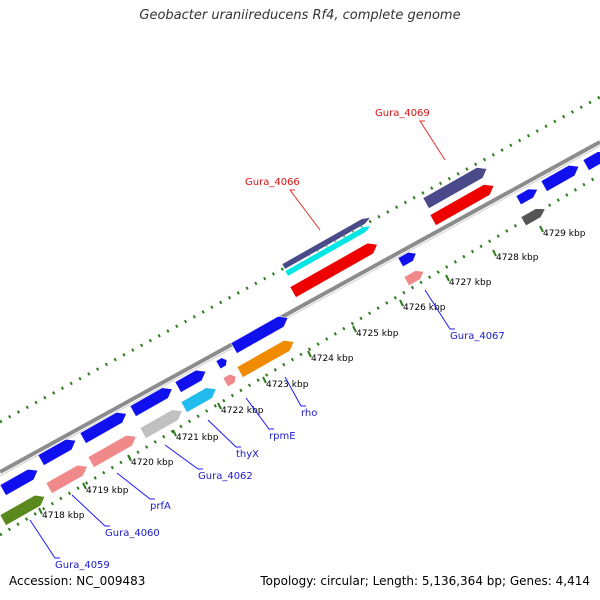 This screenshot has height=600, width=600. What do you see at coordinates (77, 581) in the screenshot?
I see `accession-text: Accession: NC_009483` at bounding box center [77, 581].